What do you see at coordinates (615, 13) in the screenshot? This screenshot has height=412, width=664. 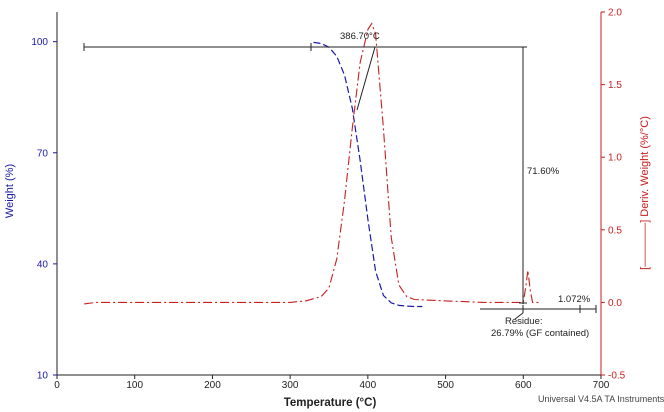 I see `y-right-tick-label-5: 2.0` at bounding box center [615, 13].